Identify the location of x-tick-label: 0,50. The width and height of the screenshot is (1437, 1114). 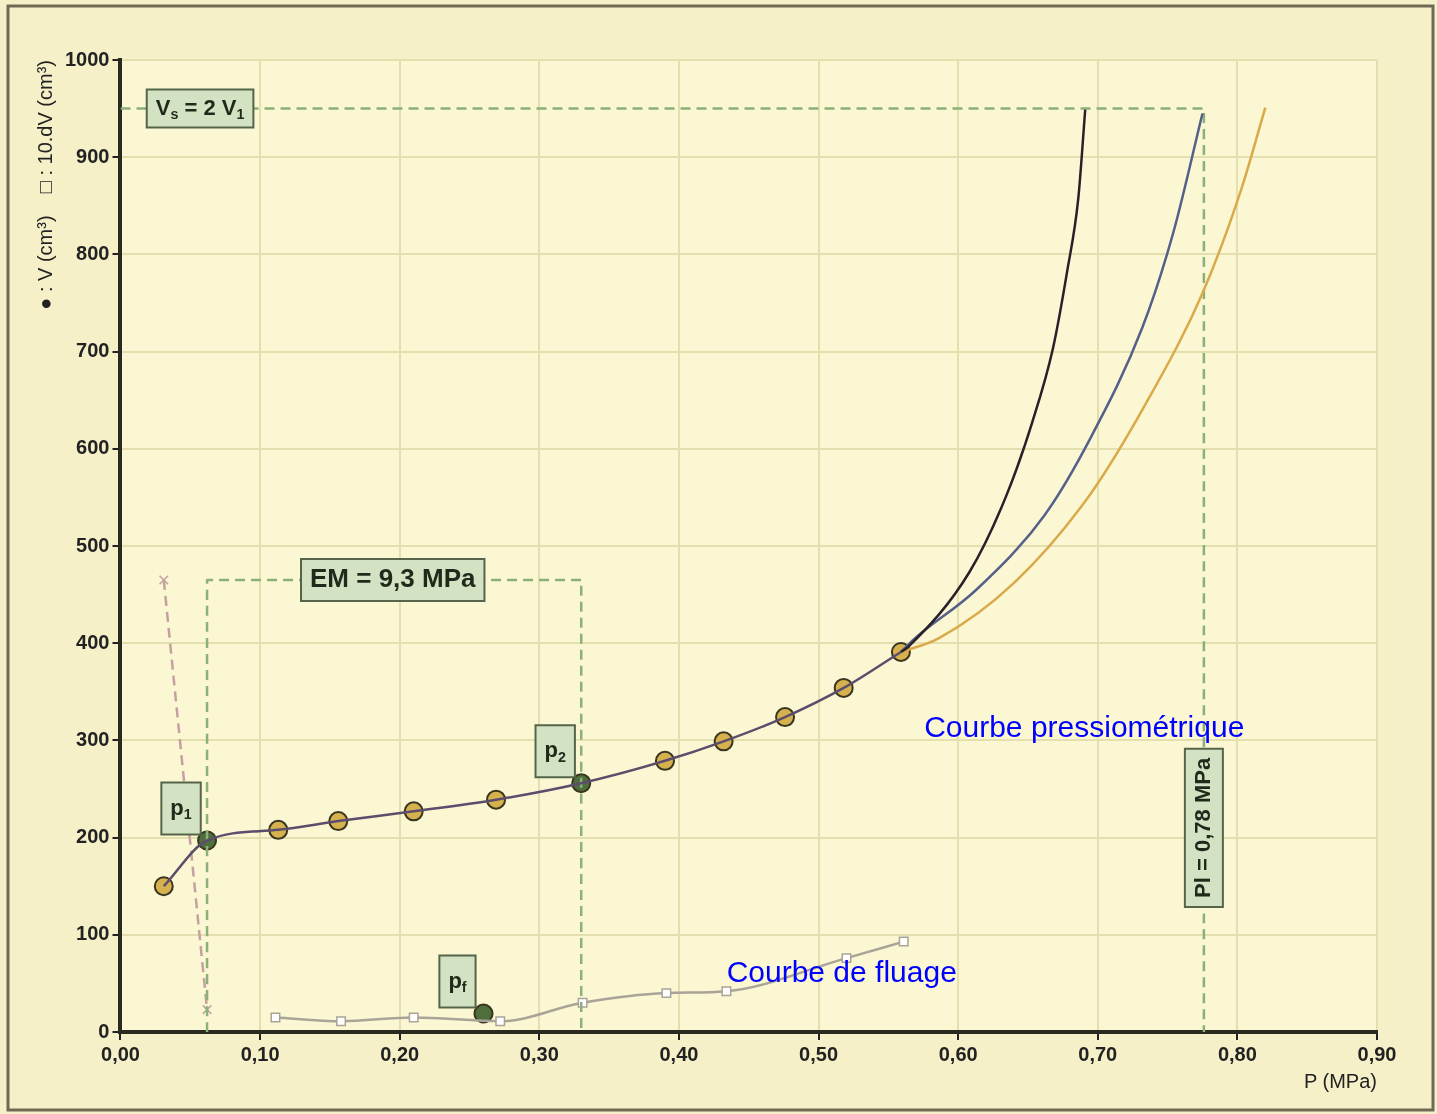
(819, 1053).